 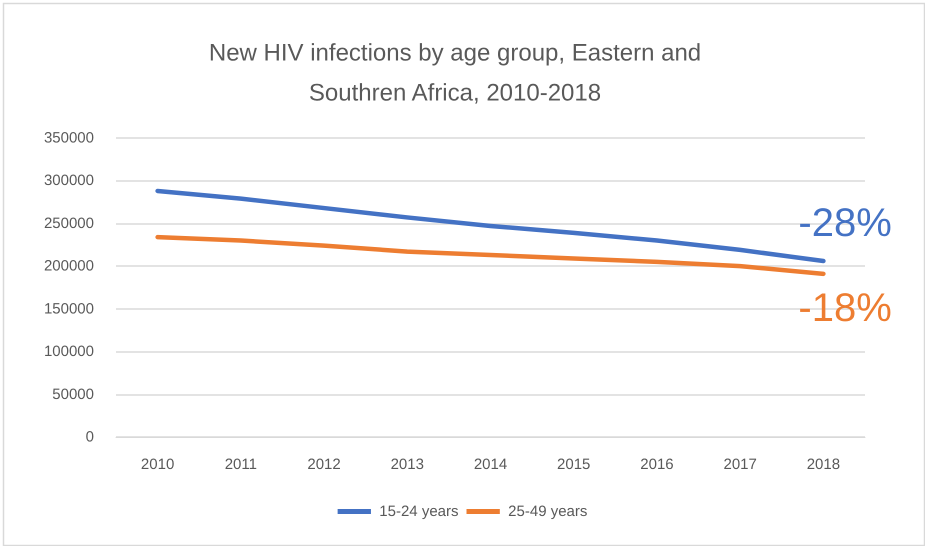 What do you see at coordinates (407, 464) in the screenshot?
I see `x-tick-label: 2013` at bounding box center [407, 464].